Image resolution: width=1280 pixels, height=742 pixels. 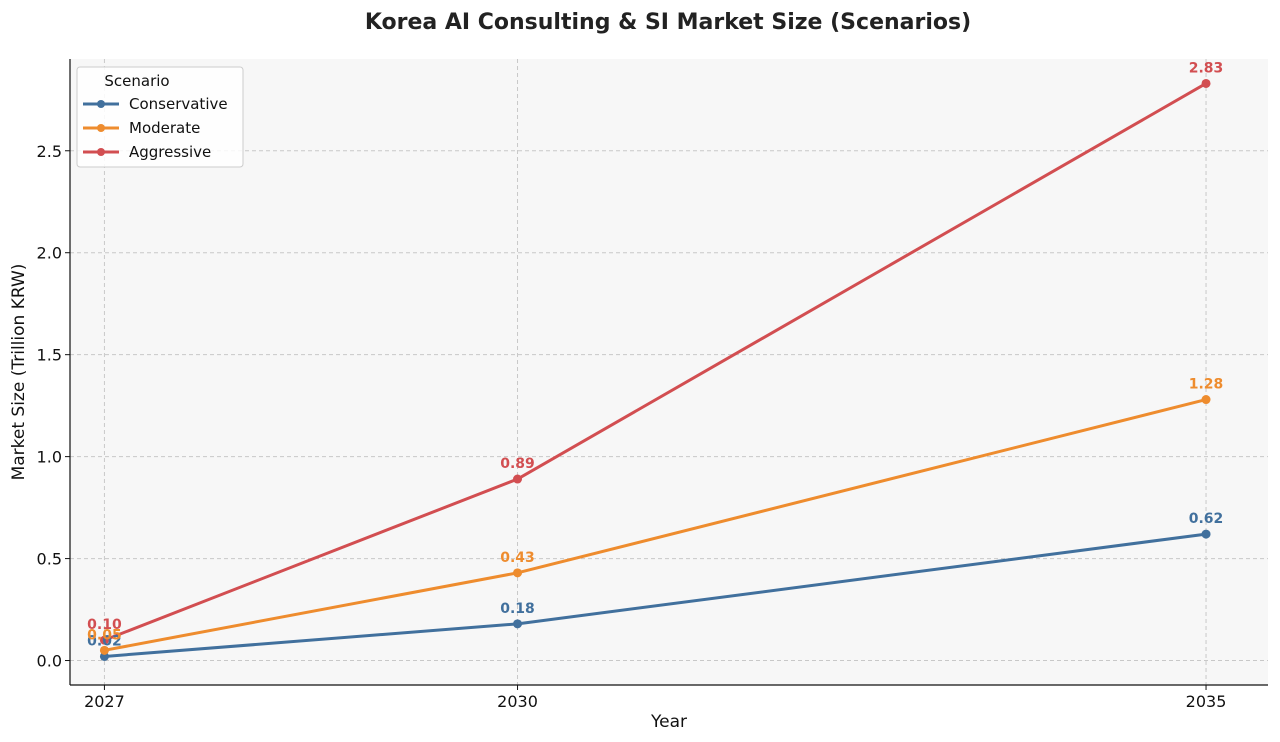 I want to click on y-axis-label: Market Size (Trillion KRW), so click(x=19, y=372).